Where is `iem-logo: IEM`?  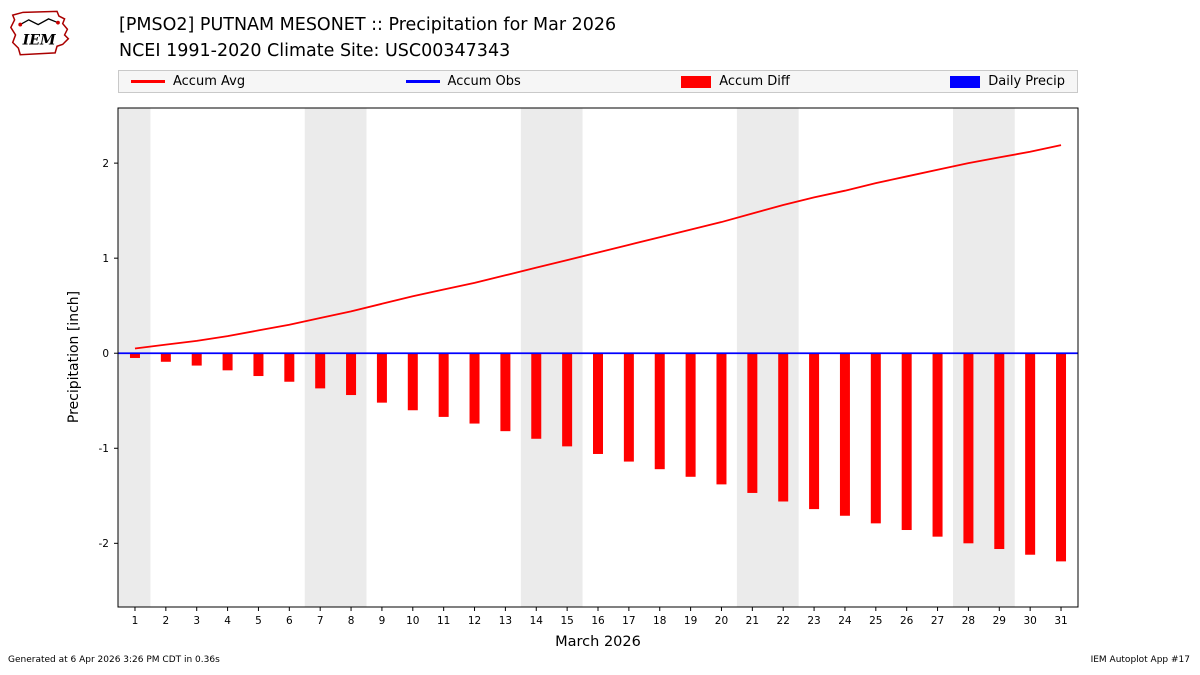 iem-logo: IEM is located at coordinates (39, 33).